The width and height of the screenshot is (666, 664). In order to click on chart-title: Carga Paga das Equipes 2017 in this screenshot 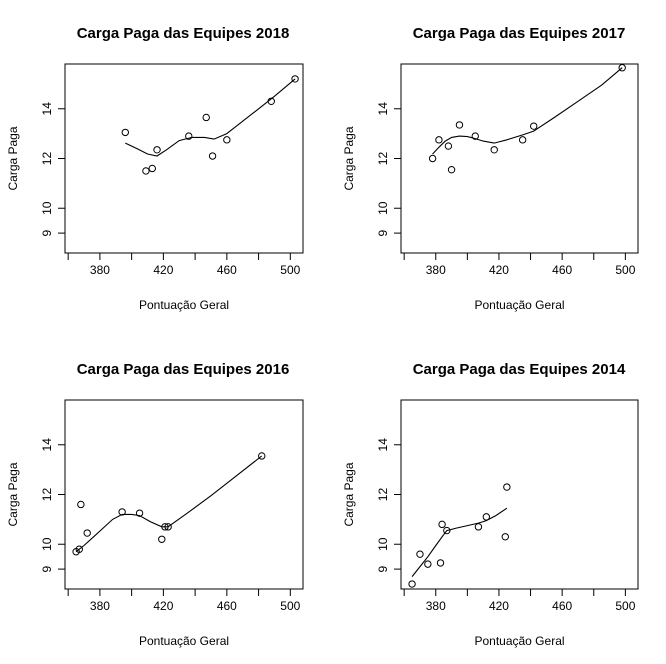, I will do `click(519, 33)`.